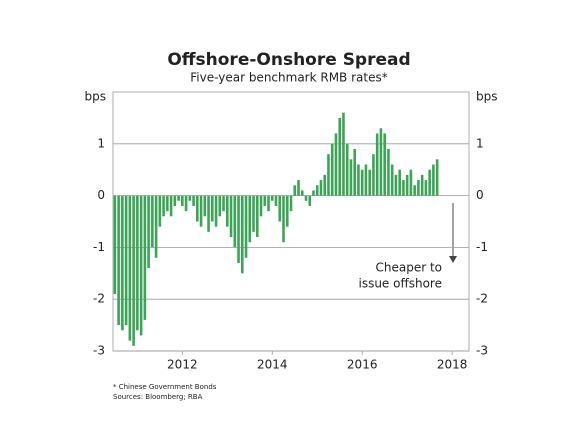  Describe the element at coordinates (99, 351) in the screenshot. I see `y-tick-label: -3` at that location.